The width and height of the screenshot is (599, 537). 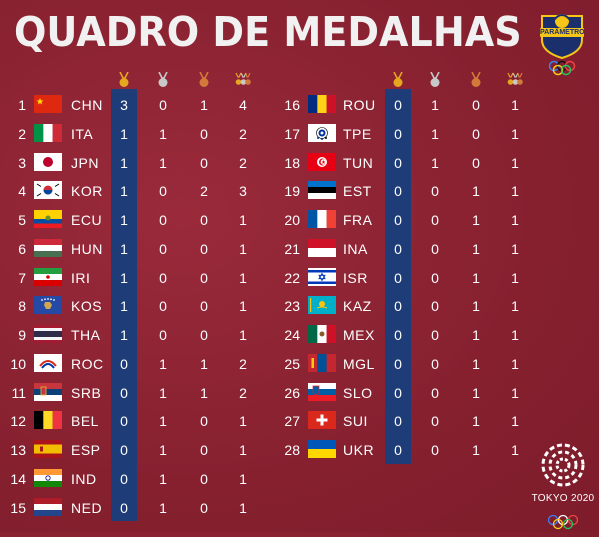 What do you see at coordinates (355, 277) in the screenshot?
I see `country-code: ISR` at bounding box center [355, 277].